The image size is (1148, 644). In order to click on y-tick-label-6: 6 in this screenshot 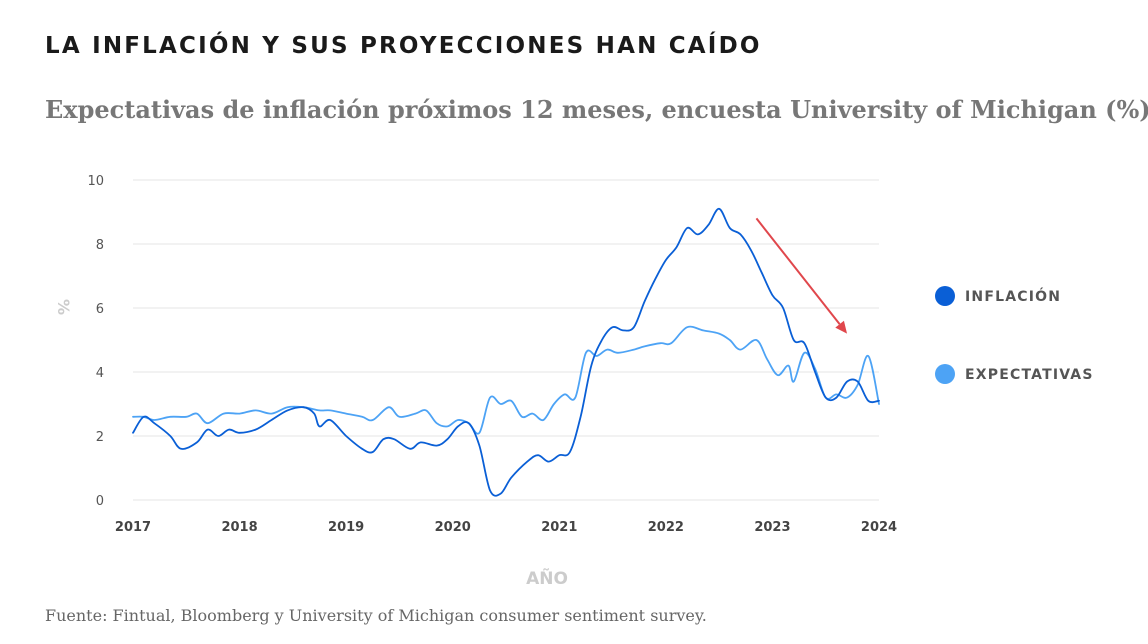, I will do `click(100, 309)`.